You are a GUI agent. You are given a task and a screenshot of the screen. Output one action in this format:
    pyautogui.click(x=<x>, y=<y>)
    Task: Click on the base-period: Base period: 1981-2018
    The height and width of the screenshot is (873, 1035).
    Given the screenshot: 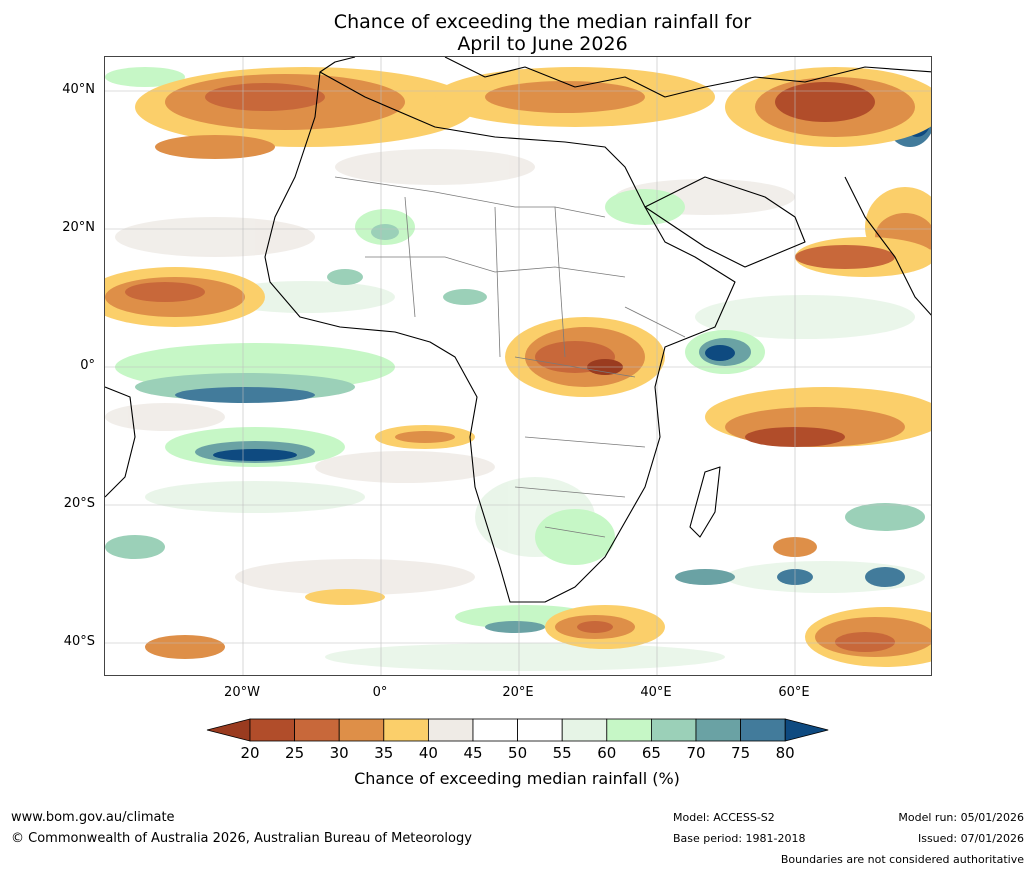 What is the action you would take?
    pyautogui.click(x=739, y=838)
    